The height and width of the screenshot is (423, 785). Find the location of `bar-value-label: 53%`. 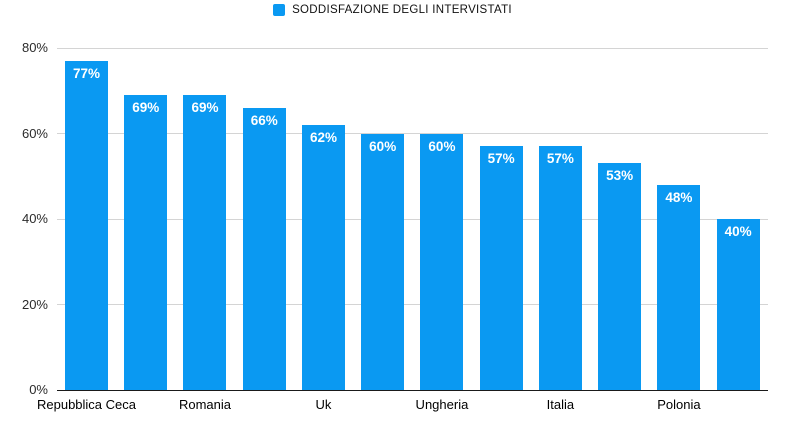

bar-value-label: 53% is located at coordinates (620, 176).